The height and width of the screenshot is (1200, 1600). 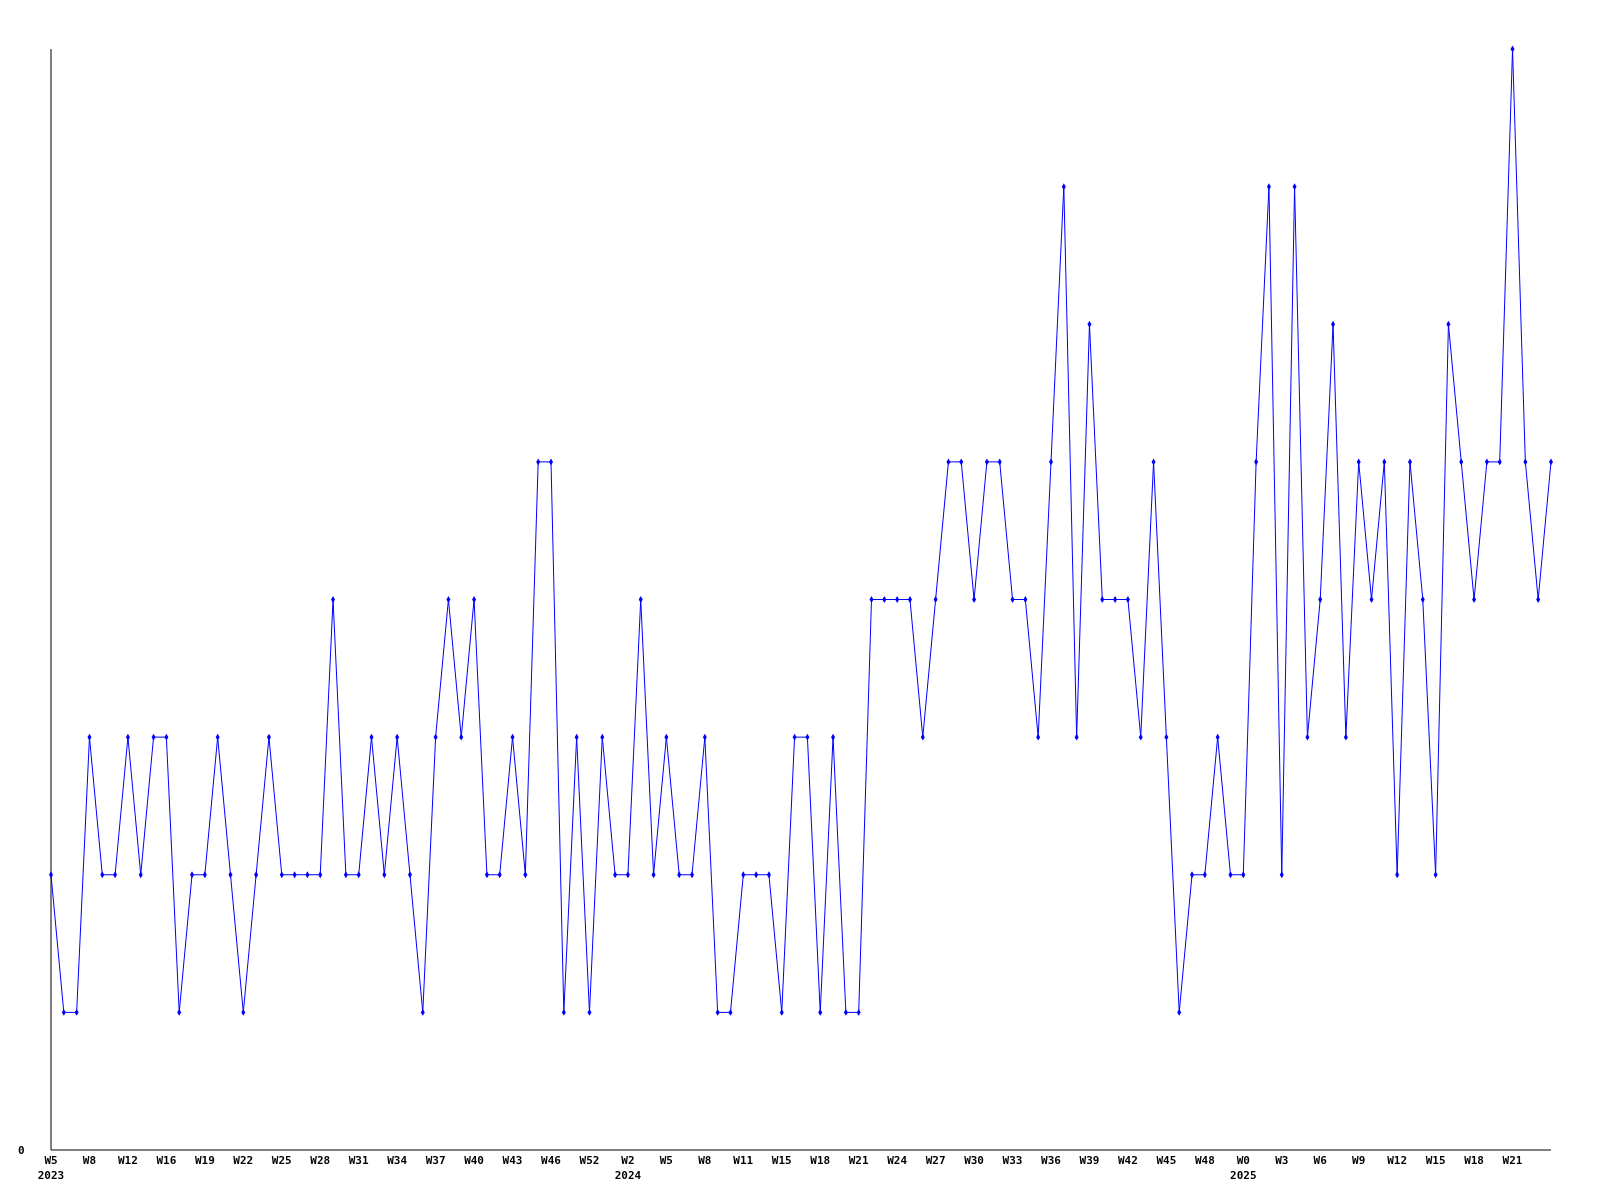 What do you see at coordinates (358, 1160) in the screenshot?
I see `x-tick-label: W31` at bounding box center [358, 1160].